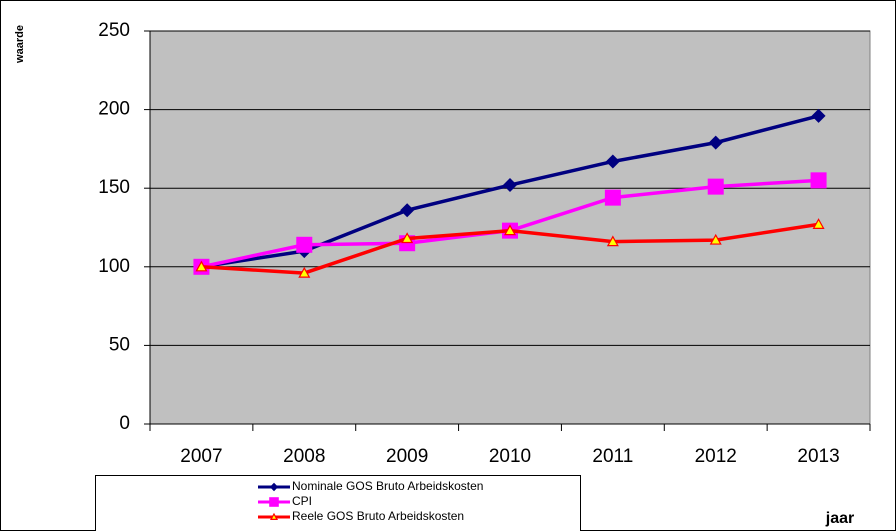 This screenshot has width=896, height=531. I want to click on x-tick-label: 2007, so click(201, 456).